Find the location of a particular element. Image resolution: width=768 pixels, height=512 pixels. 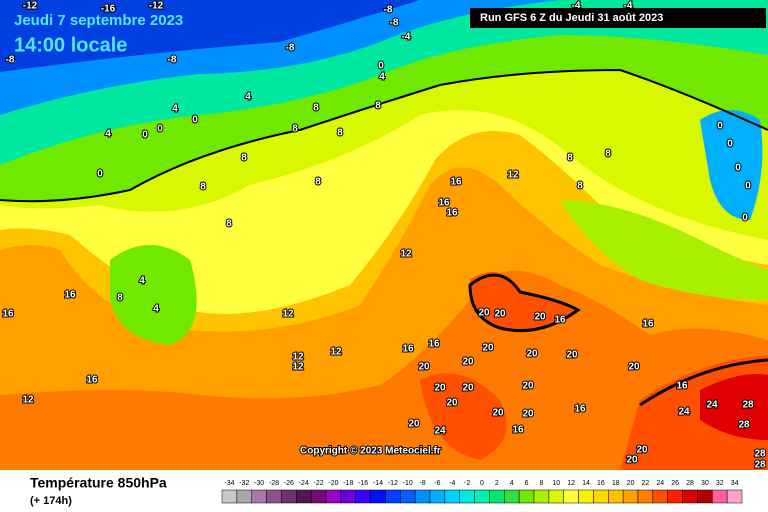

scale-label: 32 is located at coordinates (720, 483).